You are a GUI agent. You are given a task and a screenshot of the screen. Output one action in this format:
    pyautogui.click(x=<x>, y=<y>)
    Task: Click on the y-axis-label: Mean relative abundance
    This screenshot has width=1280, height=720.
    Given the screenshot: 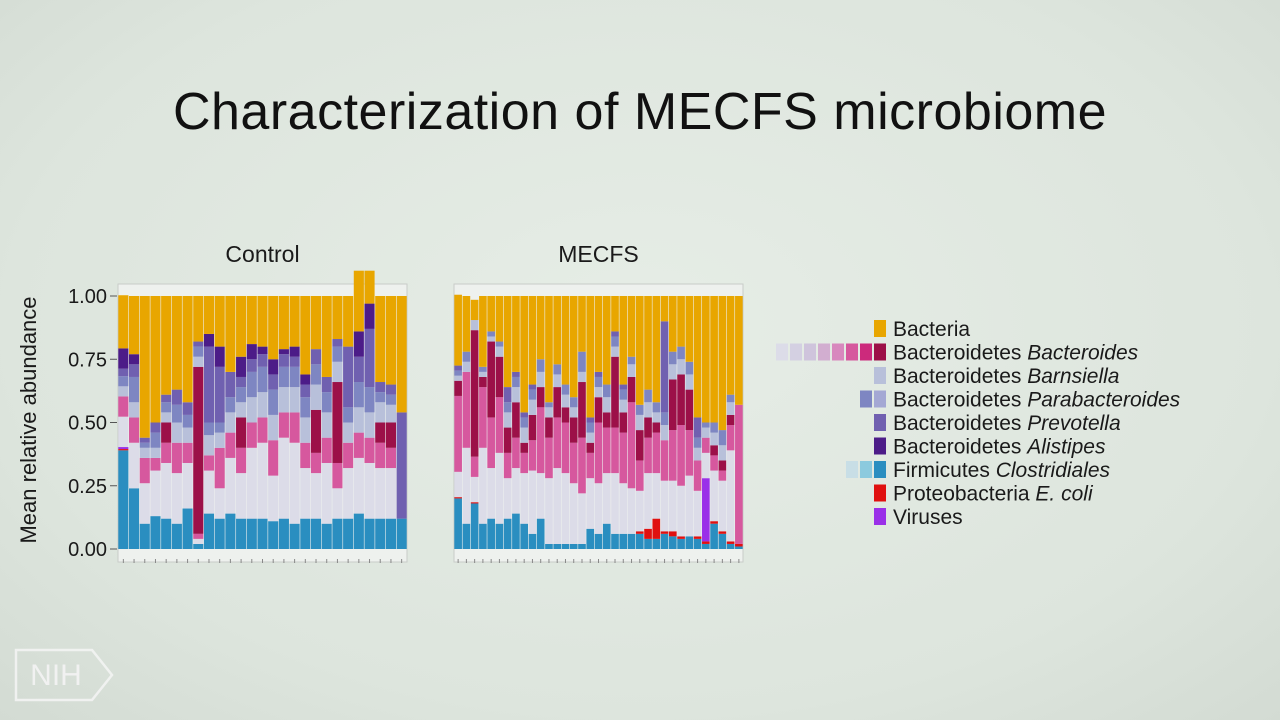 What is the action you would take?
    pyautogui.click(x=28, y=419)
    